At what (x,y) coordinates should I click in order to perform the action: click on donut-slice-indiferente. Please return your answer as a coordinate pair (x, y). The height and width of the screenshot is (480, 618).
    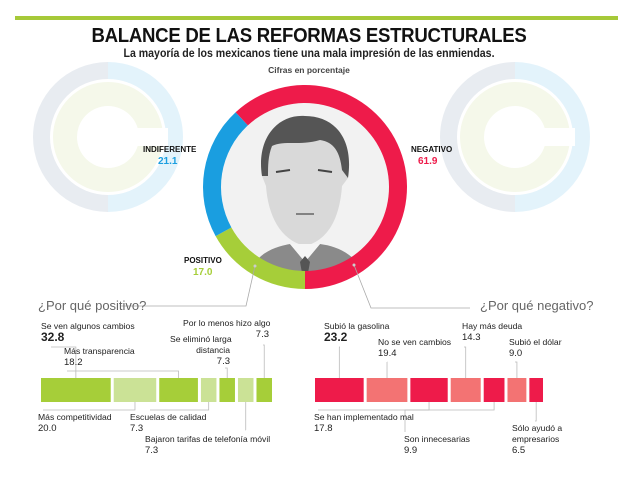
    Looking at the image, I should click on (225, 174).